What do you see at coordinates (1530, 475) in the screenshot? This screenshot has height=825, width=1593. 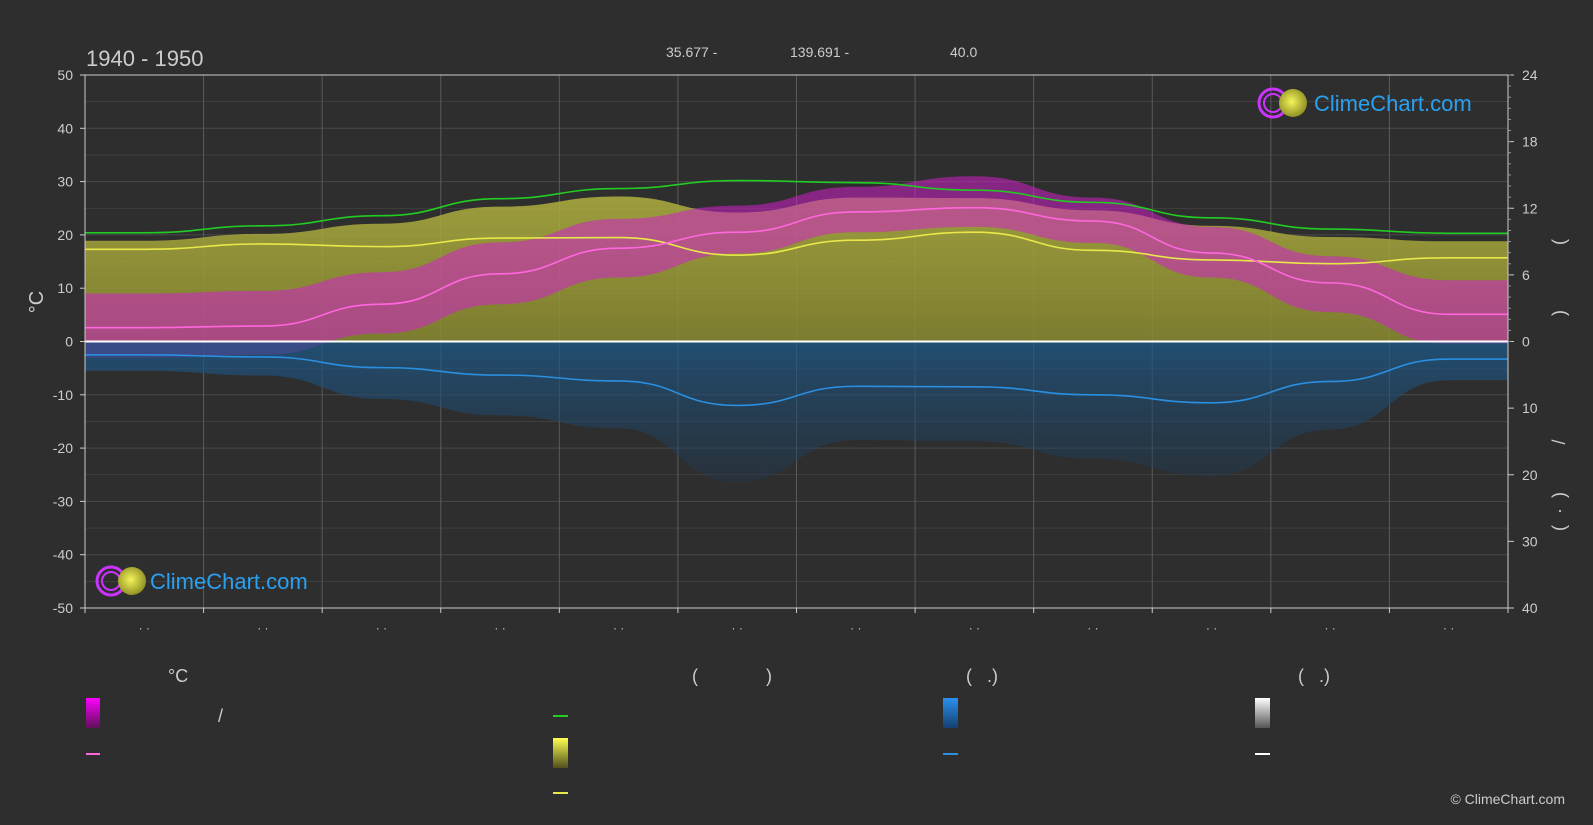 I see `y-right-bottom-tick-label: 20` at bounding box center [1530, 475].